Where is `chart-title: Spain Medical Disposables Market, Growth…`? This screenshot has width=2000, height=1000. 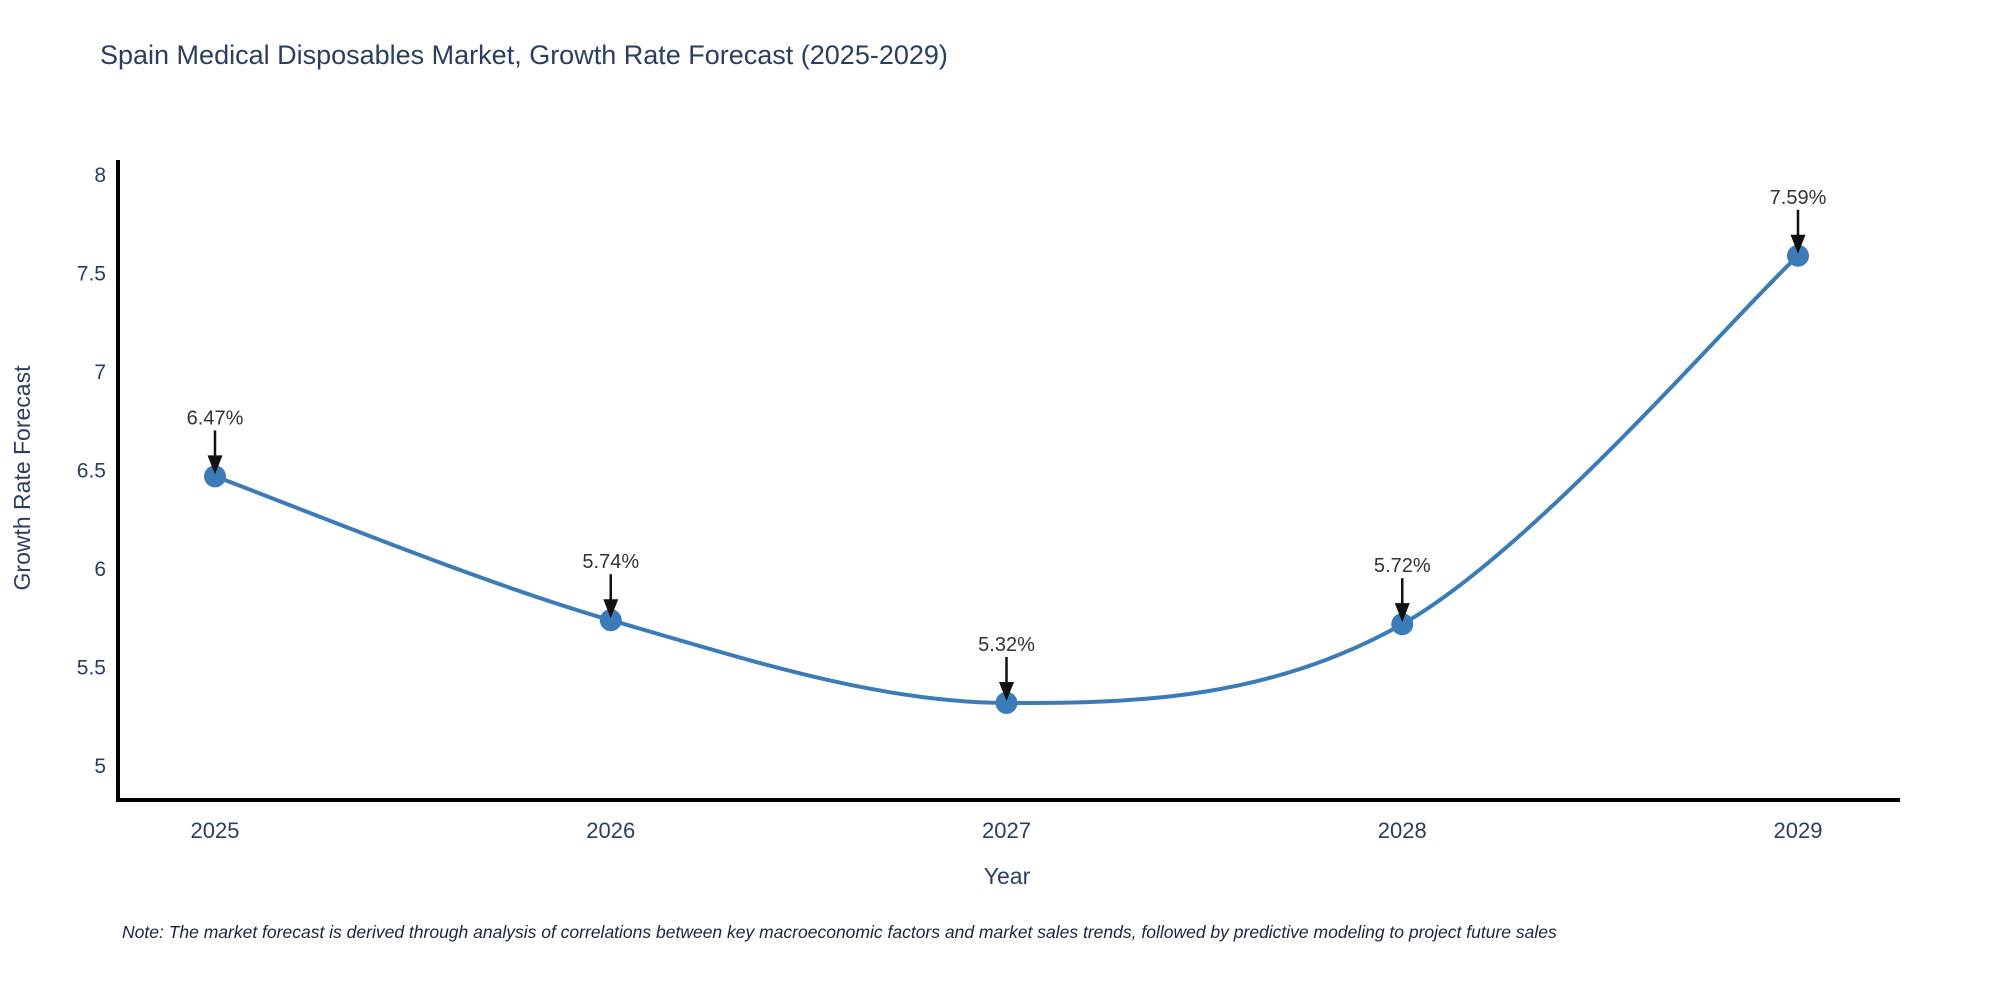 chart-title: Spain Medical Disposables Market, Growth… is located at coordinates (524, 55).